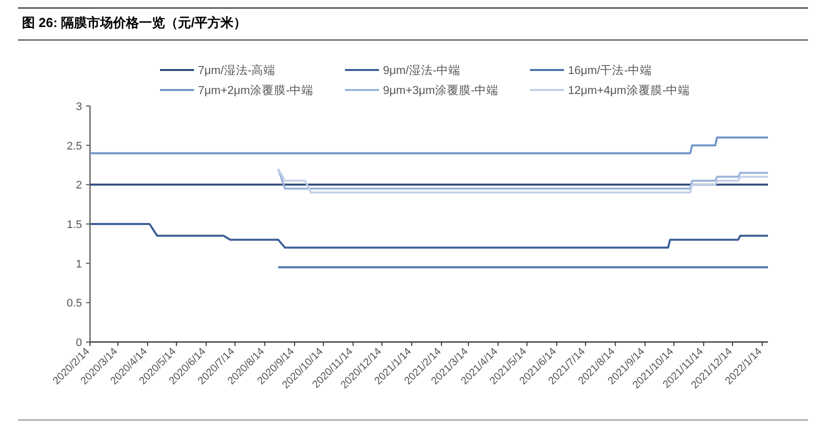 This screenshot has width=815, height=443. Describe the element at coordinates (79, 186) in the screenshot. I see `y-tick-label: 2` at that location.